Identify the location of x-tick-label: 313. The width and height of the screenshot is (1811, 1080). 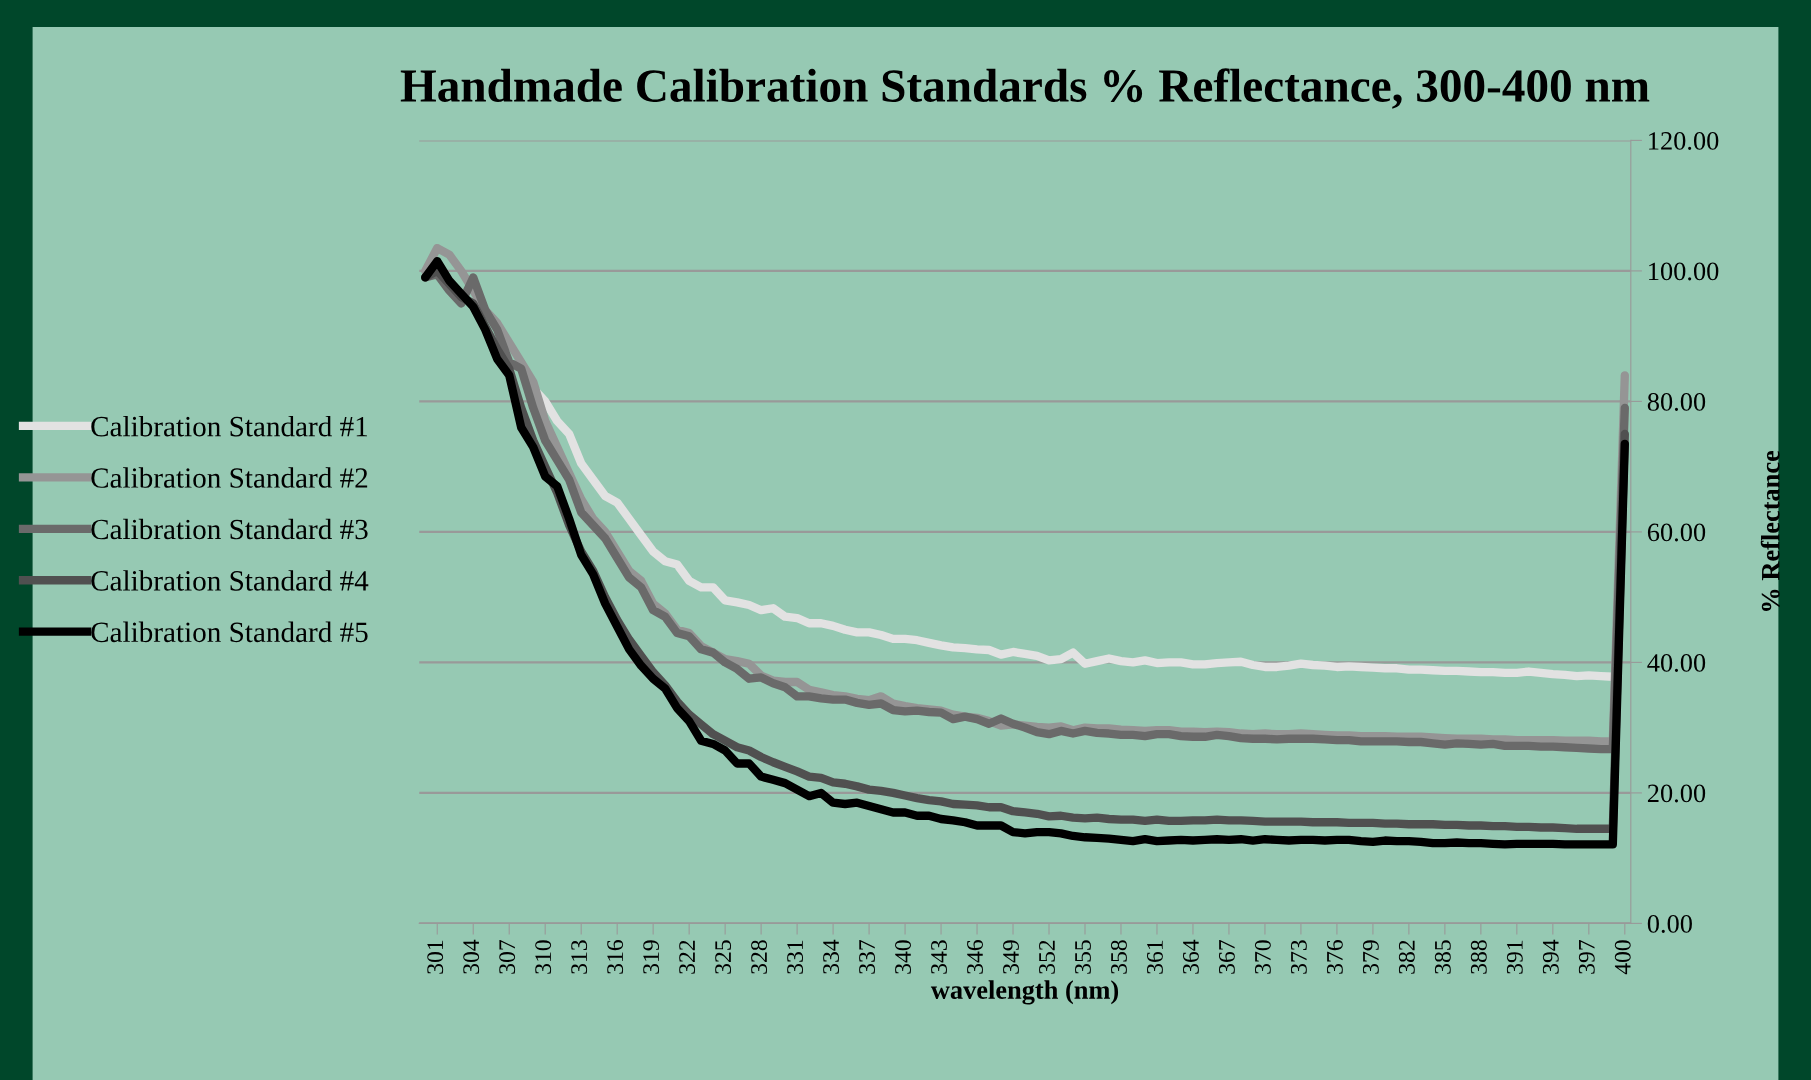
(579, 957).